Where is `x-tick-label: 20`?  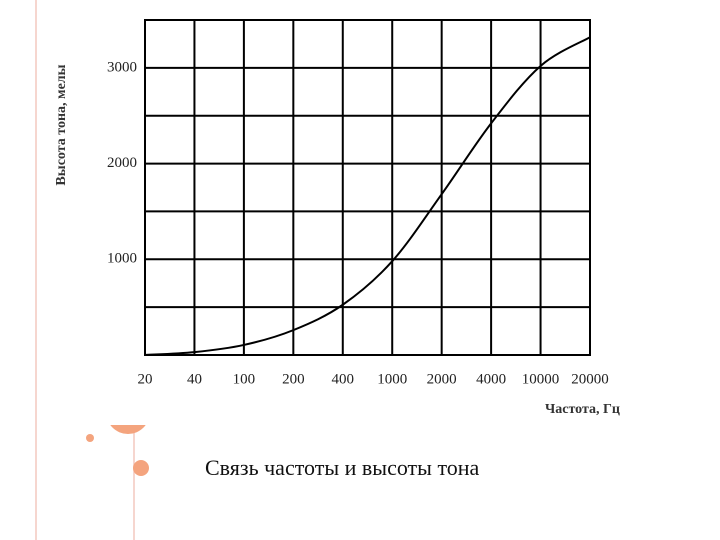 x-tick-label: 20 is located at coordinates (145, 379).